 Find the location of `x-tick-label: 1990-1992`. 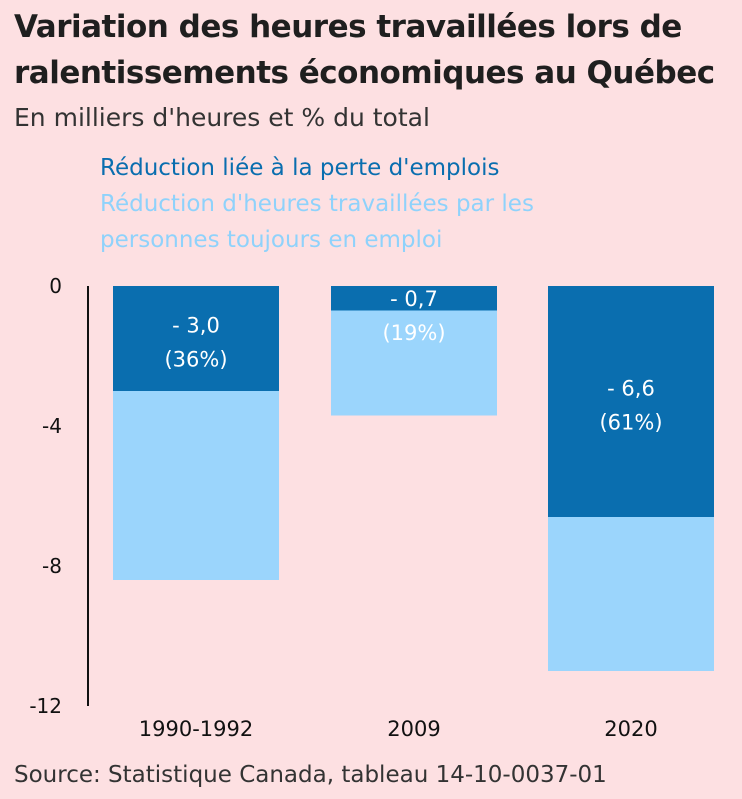

x-tick-label: 1990-1992 is located at coordinates (196, 729).